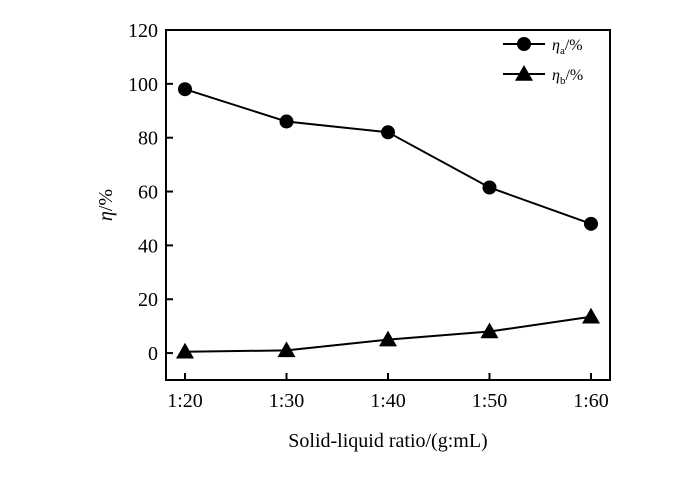 Image resolution: width=700 pixels, height=481 pixels. I want to click on y-tick-label: 0, so click(153, 354).